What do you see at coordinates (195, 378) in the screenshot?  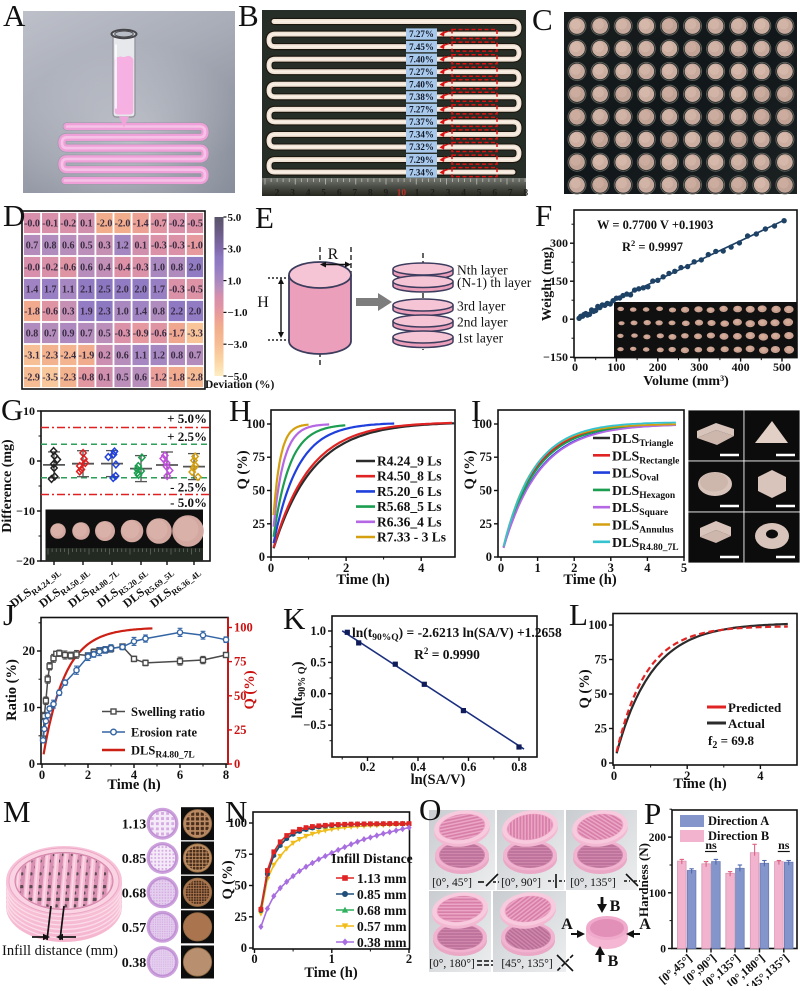 I see `svg-text: -2.8` at bounding box center [195, 378].